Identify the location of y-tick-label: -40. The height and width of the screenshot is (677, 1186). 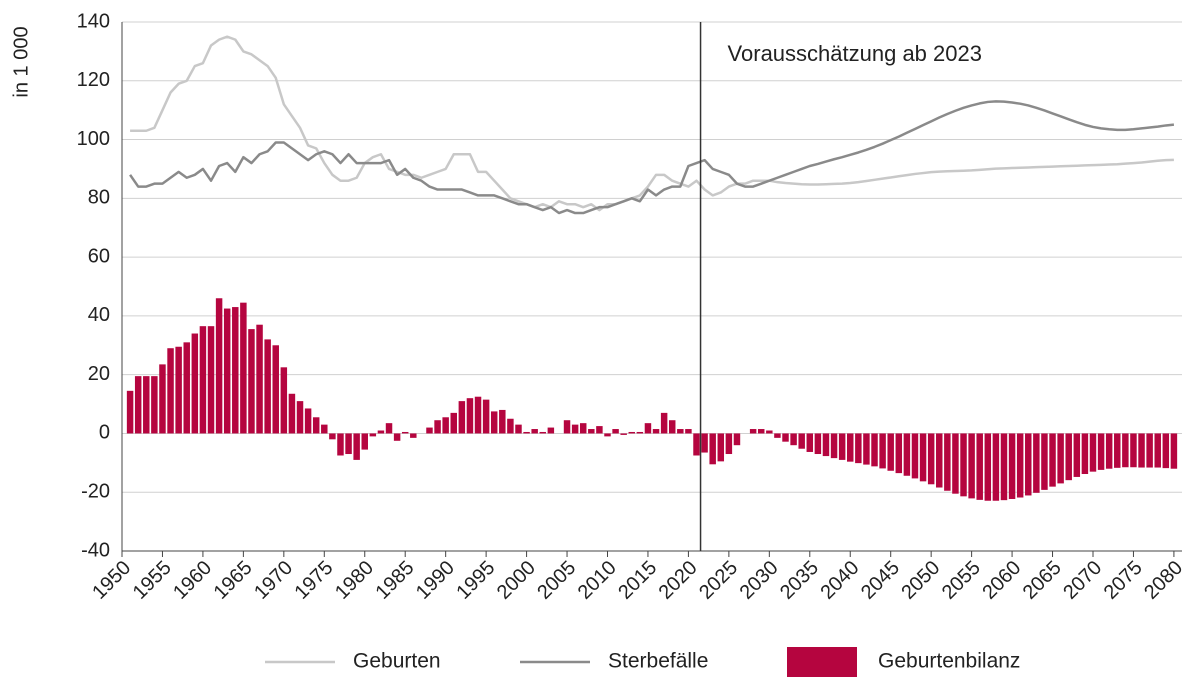
(95, 550).